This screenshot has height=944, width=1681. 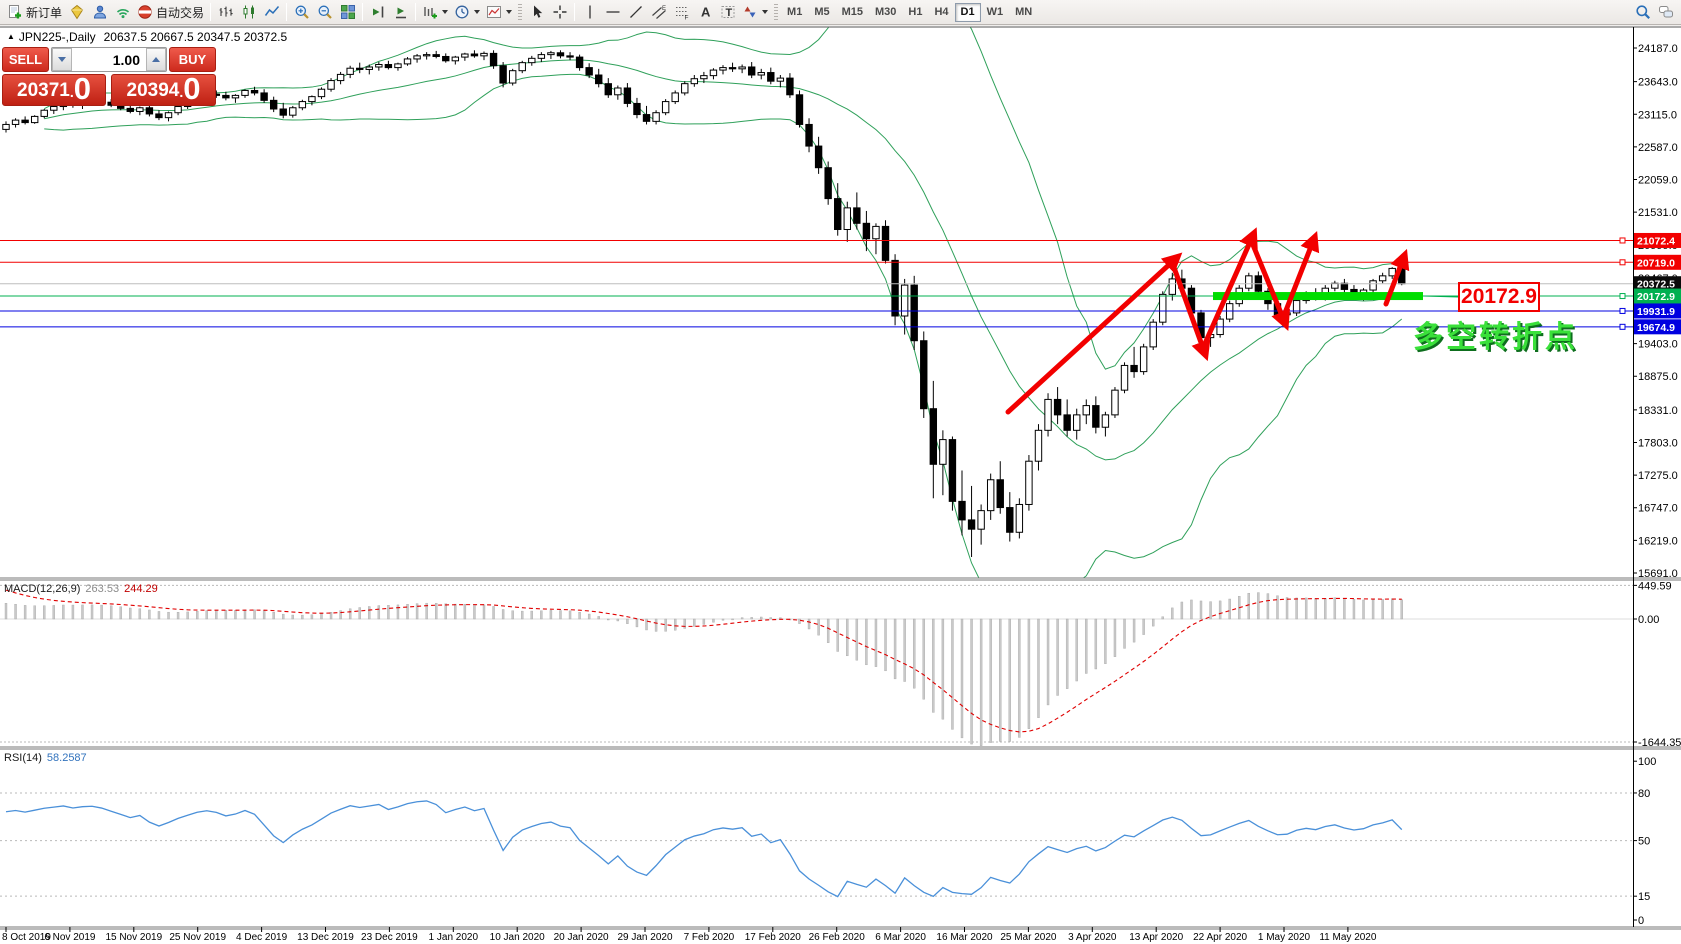 I want to click on crosshair-button, so click(x=559, y=12).